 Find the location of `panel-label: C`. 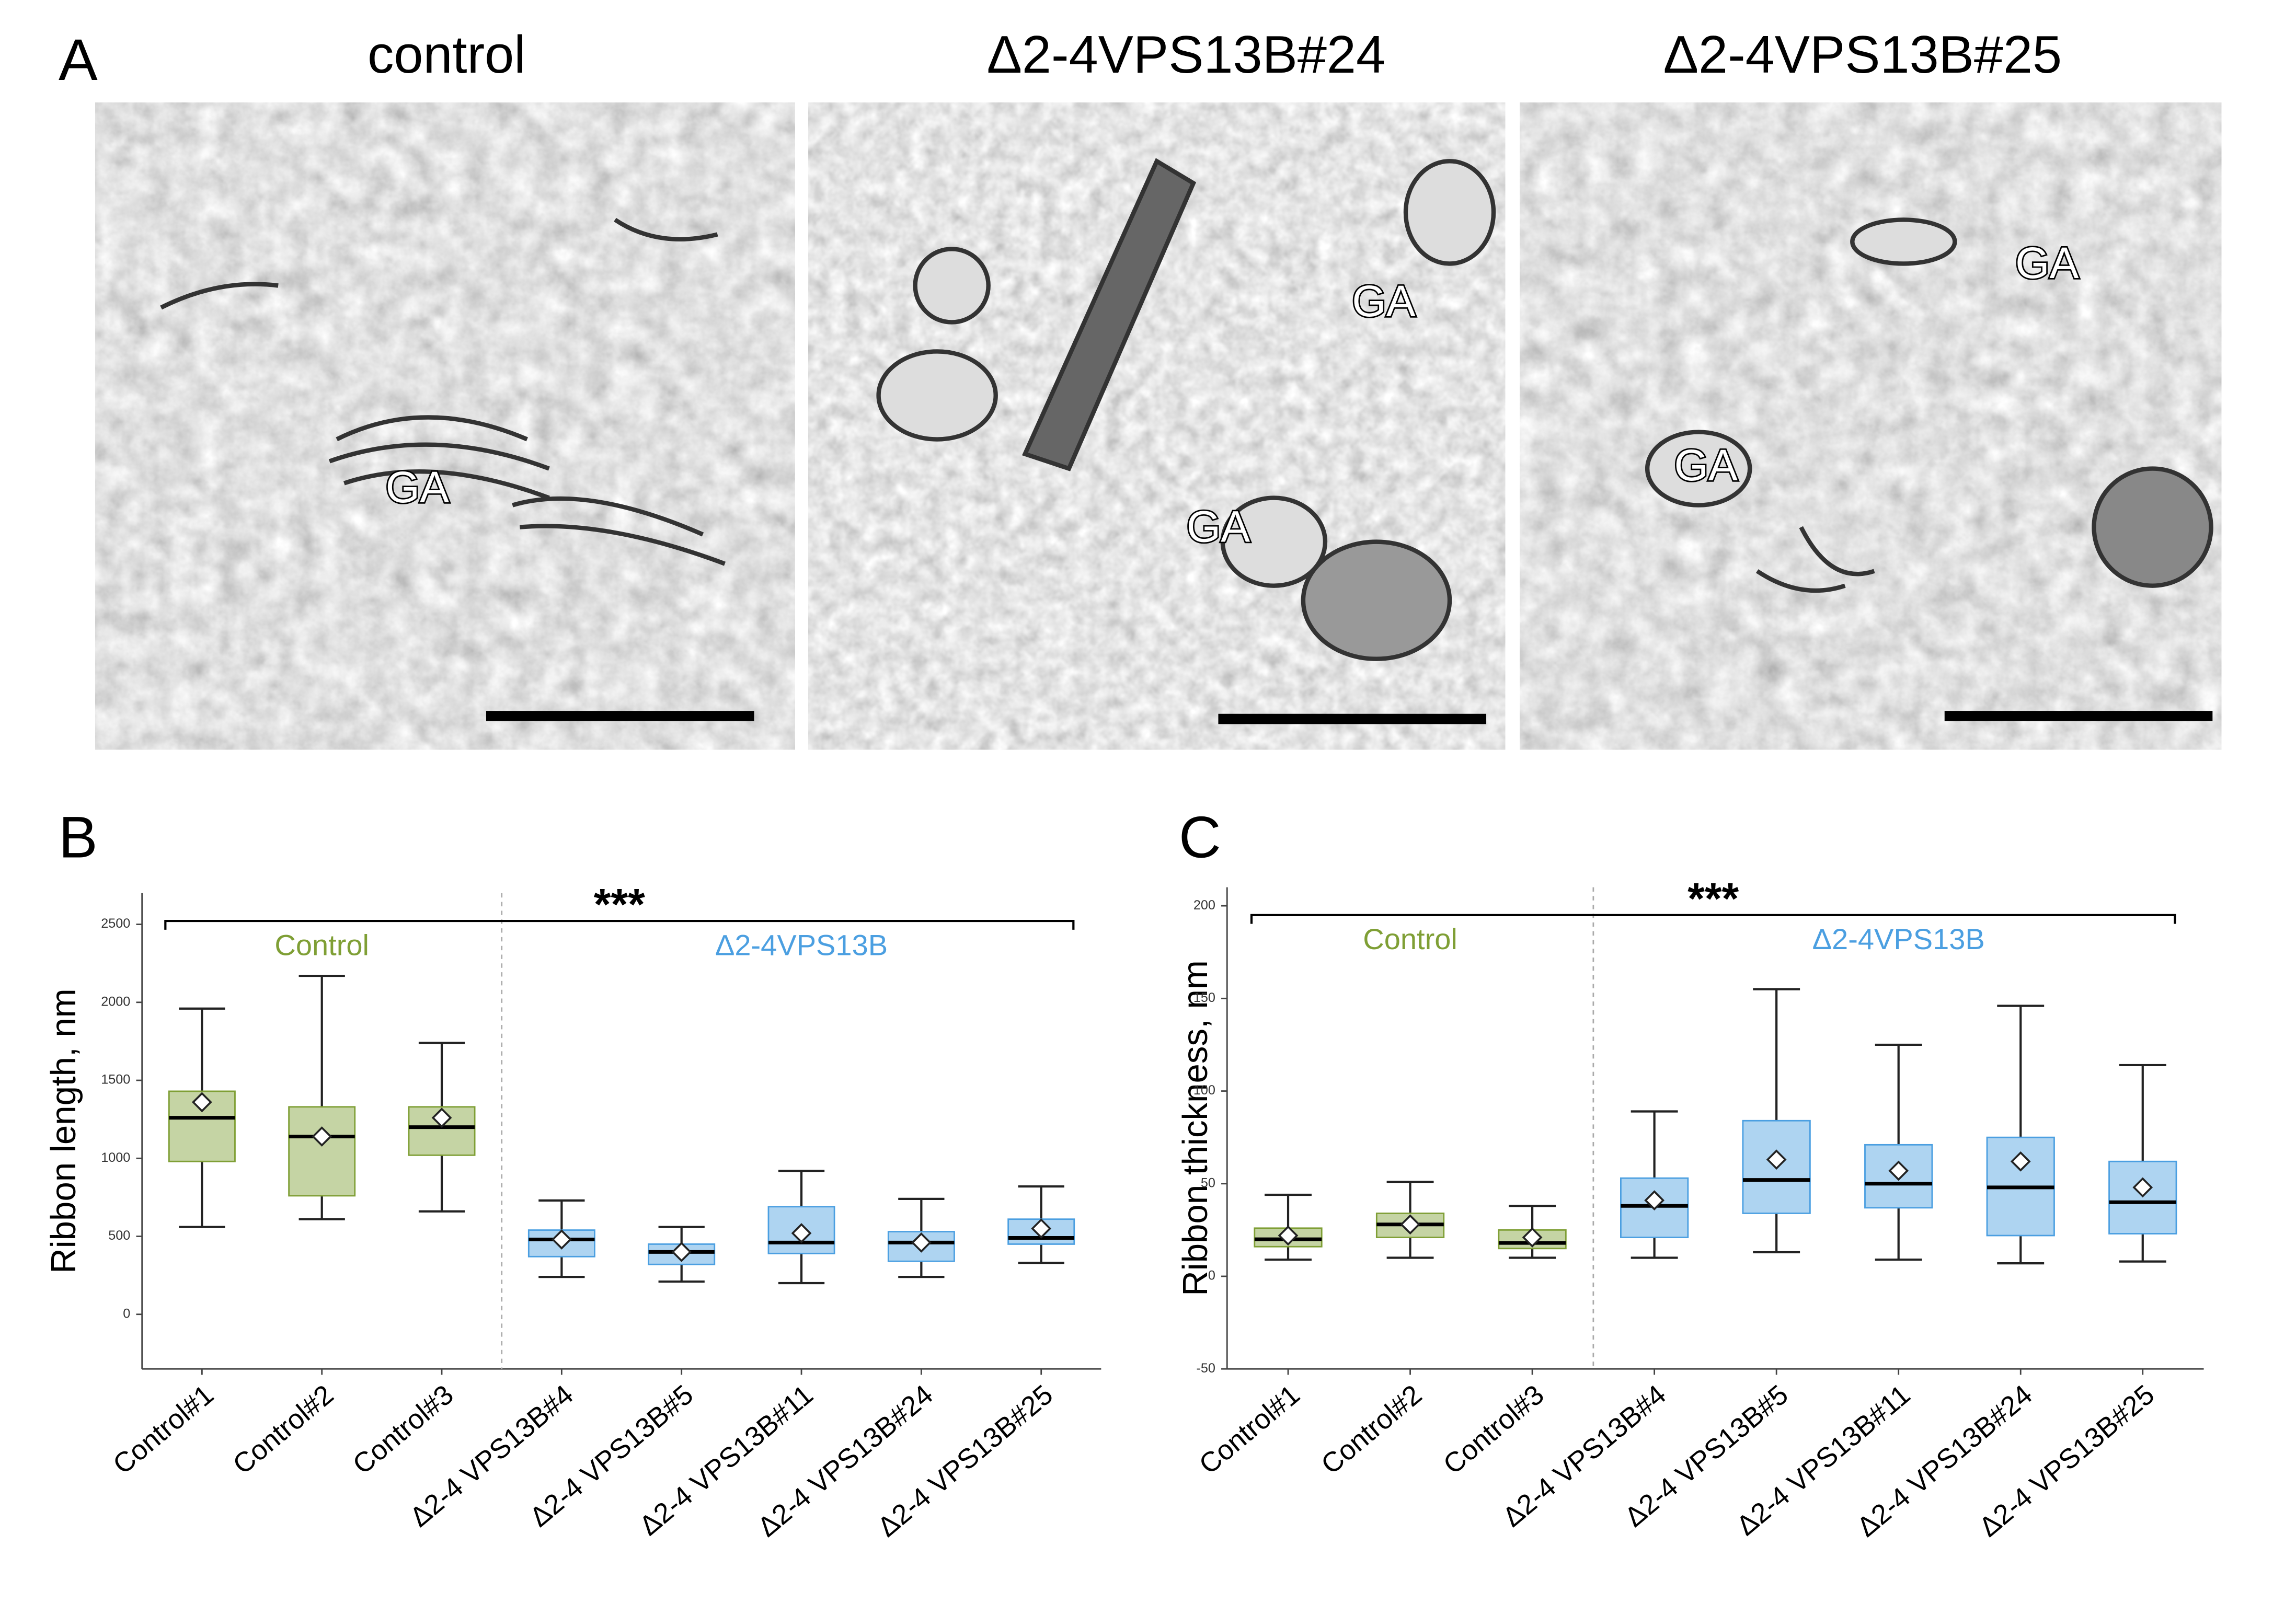

panel-label: C is located at coordinates (1200, 837).